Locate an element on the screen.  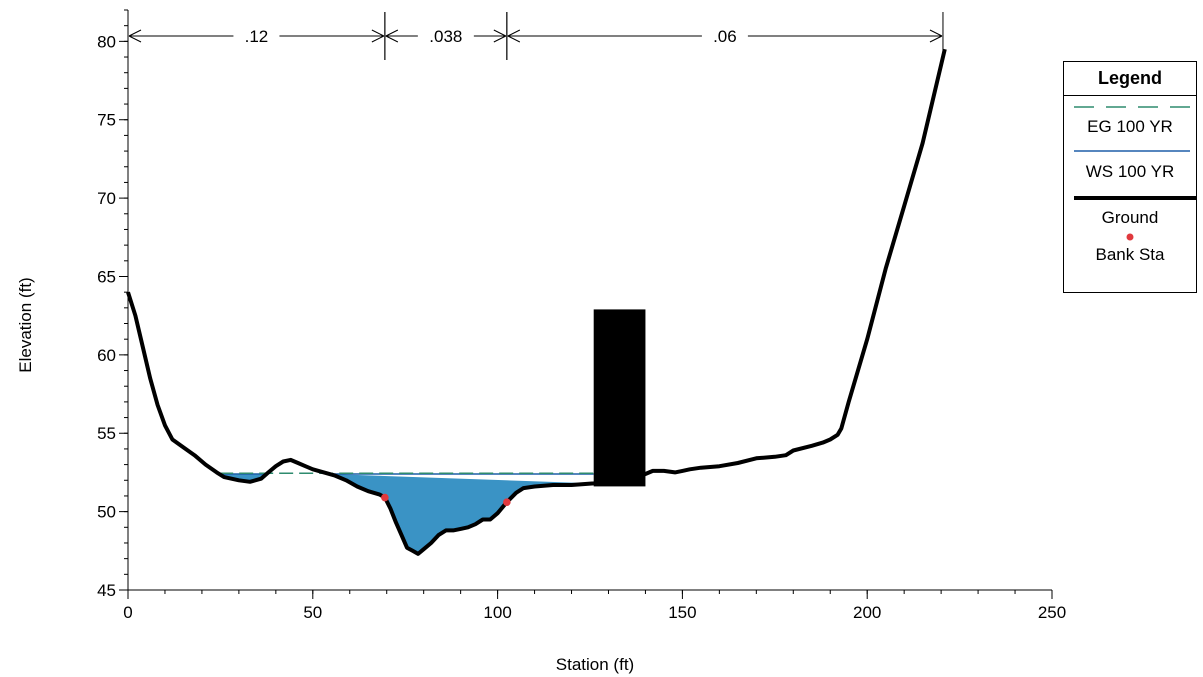
y-tick-label: 60 is located at coordinates (106, 355).